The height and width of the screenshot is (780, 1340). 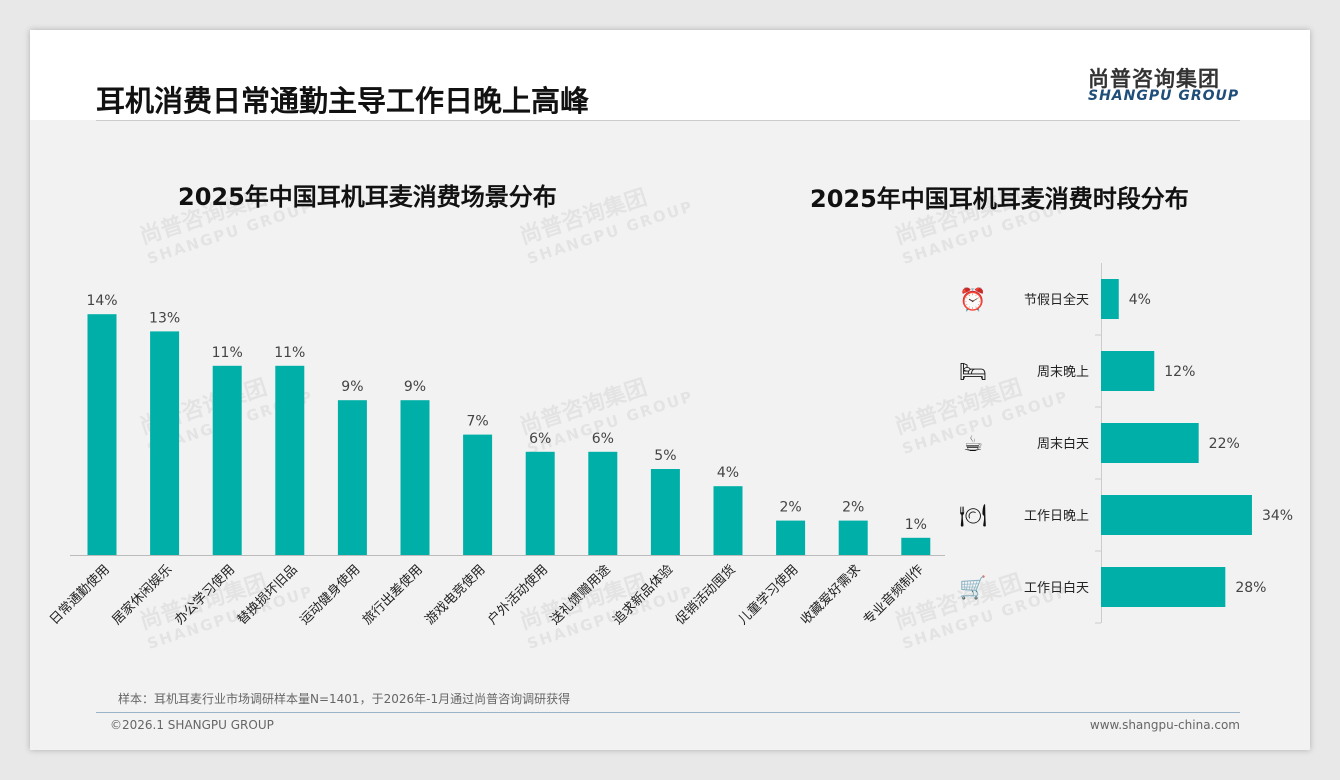 What do you see at coordinates (142, 595) in the screenshot?
I see `x-tick-label: 居家休闲娱乐` at bounding box center [142, 595].